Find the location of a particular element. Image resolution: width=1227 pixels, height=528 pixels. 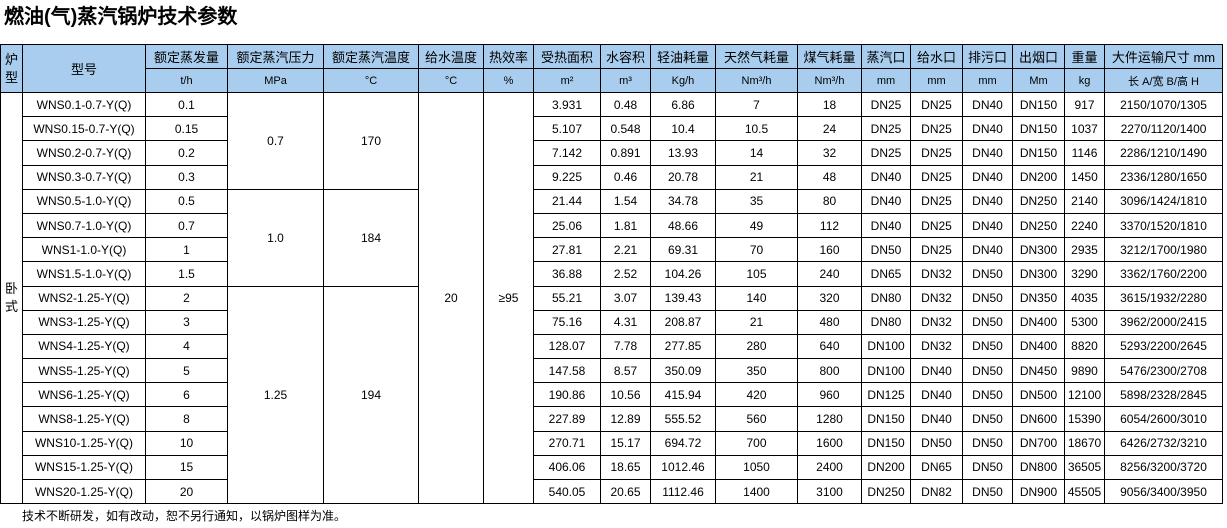

oil: 555.52 is located at coordinates (683, 419).